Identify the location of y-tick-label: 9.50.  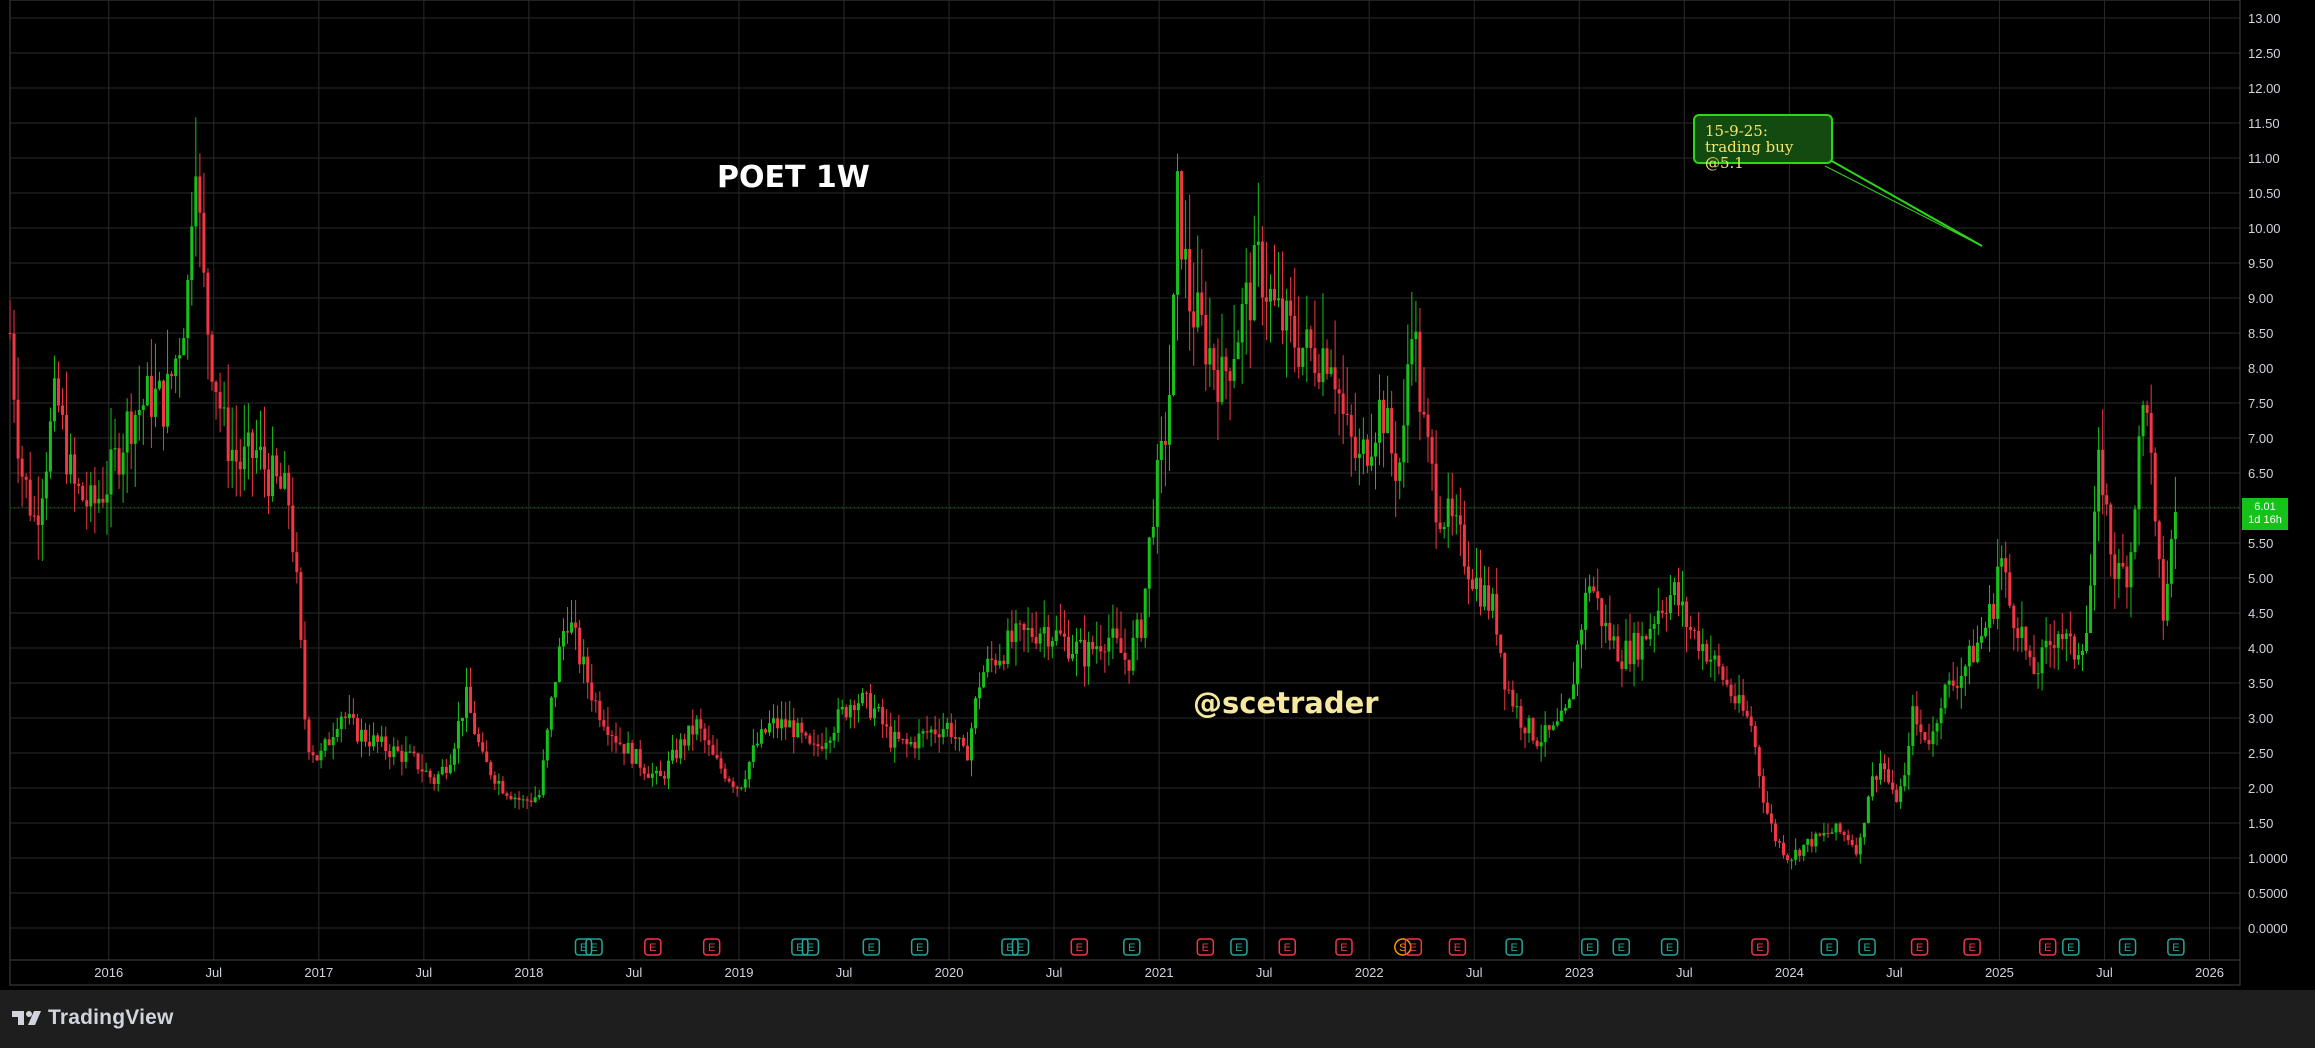
(2260, 263).